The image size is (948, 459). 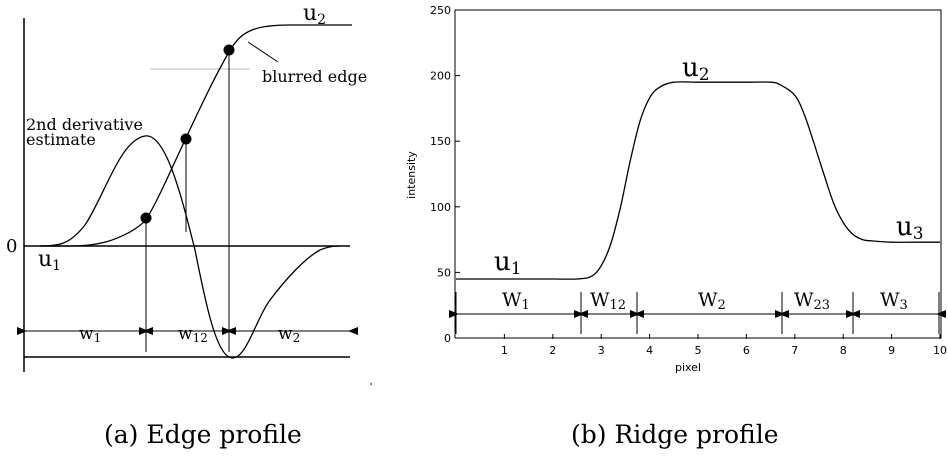 What do you see at coordinates (447, 338) in the screenshot?
I see `ridge-y-tick-label-0: 0` at bounding box center [447, 338].